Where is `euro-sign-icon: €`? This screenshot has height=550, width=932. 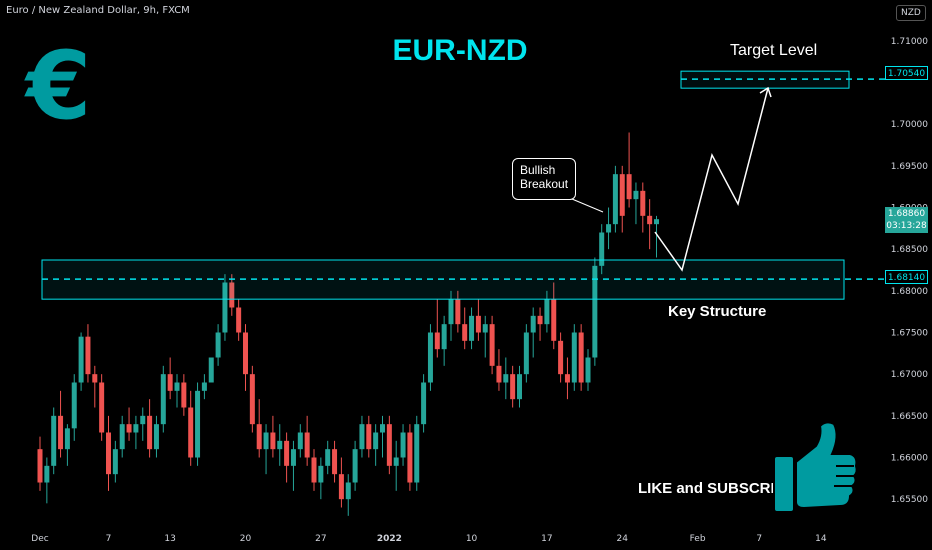
euro-sign-icon: € is located at coordinates (59, 86).